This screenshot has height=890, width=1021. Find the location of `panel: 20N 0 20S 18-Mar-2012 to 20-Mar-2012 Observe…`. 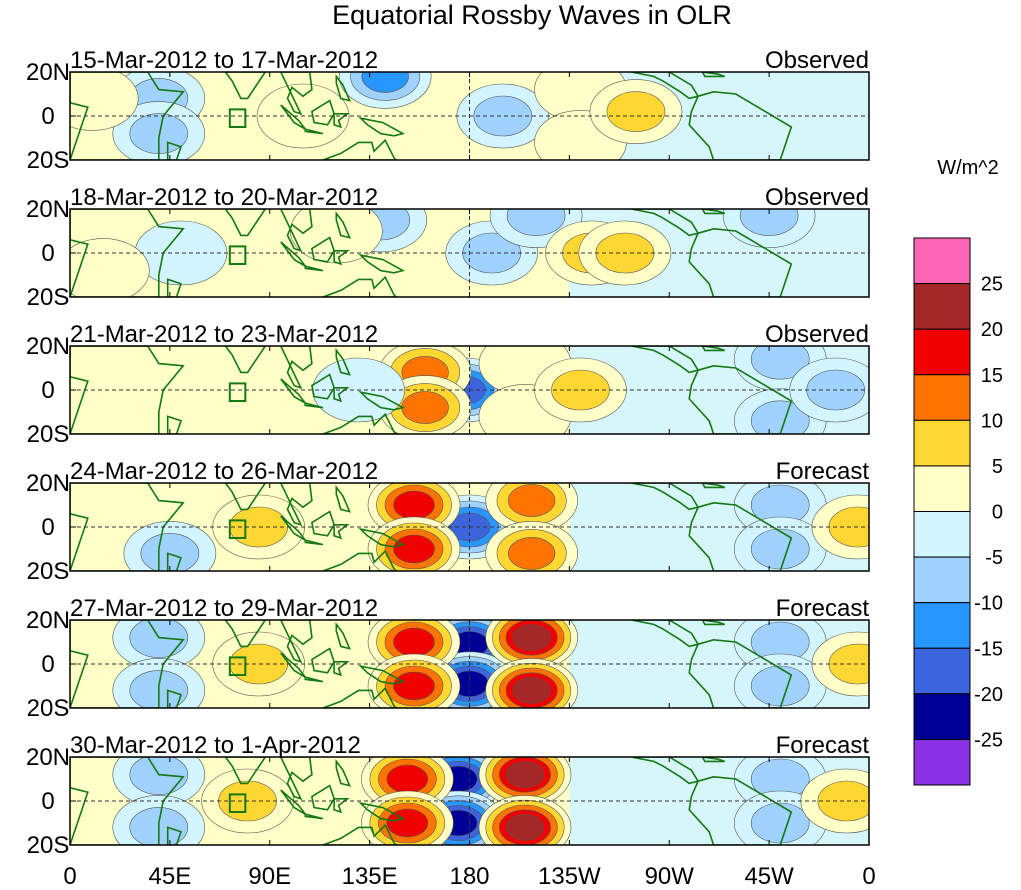

panel: 20N 0 20S 18-Mar-2012 to 20-Mar-2012 Observe… is located at coordinates (448, 247).